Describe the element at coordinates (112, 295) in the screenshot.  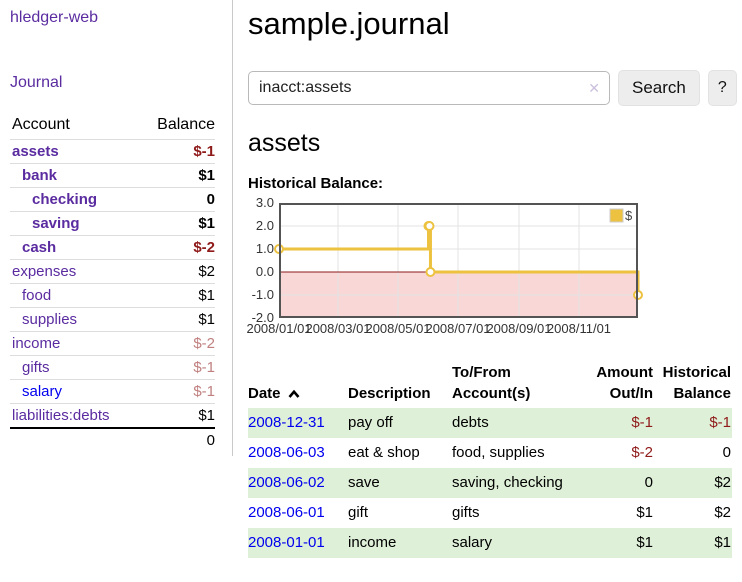
I see `account-row: food $1` at that location.